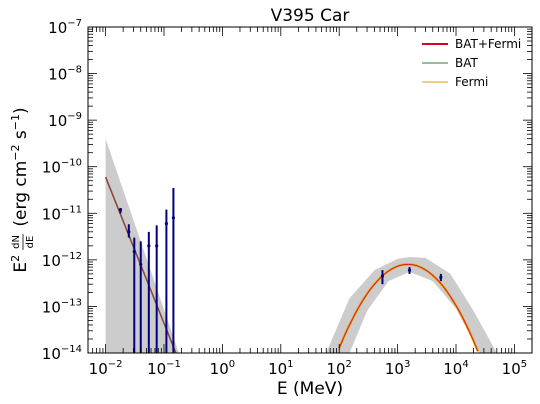  Describe the element at coordinates (310, 389) in the screenshot. I see `x-axis-label: E (MeV)` at that location.